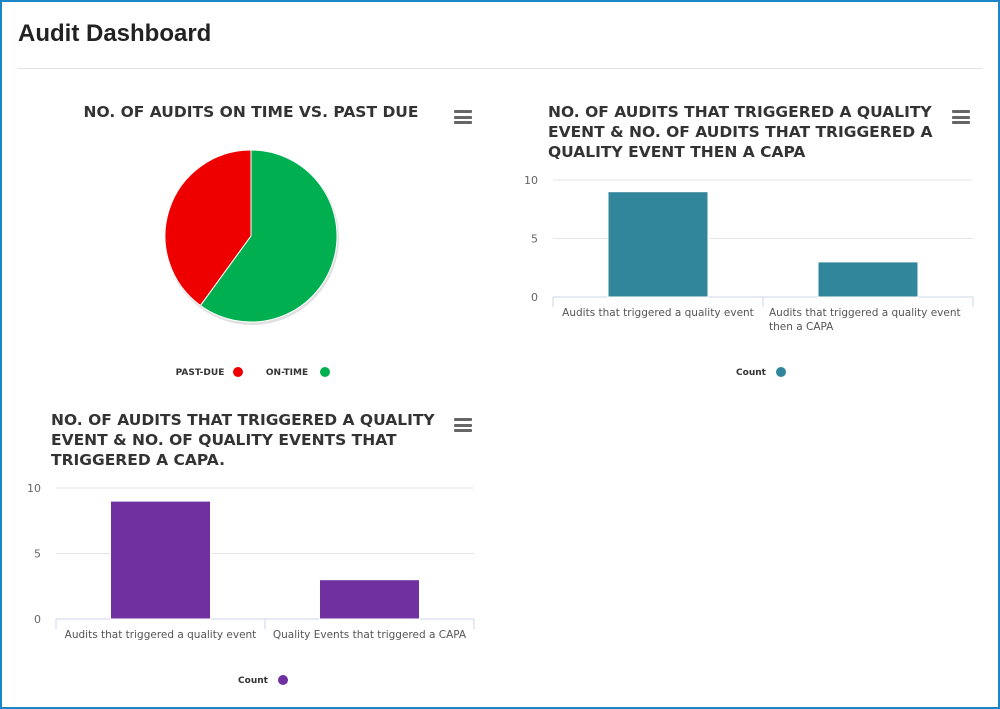 This screenshot has height=709, width=1000. What do you see at coordinates (370, 635) in the screenshot?
I see `x-category-label: Quality Events that triggered a CAPA` at bounding box center [370, 635].